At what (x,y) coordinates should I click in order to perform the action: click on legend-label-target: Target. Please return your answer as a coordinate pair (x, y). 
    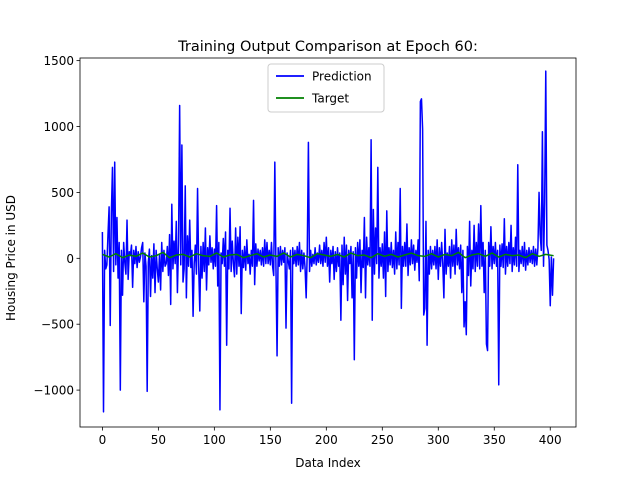
    Looking at the image, I should click on (330, 99).